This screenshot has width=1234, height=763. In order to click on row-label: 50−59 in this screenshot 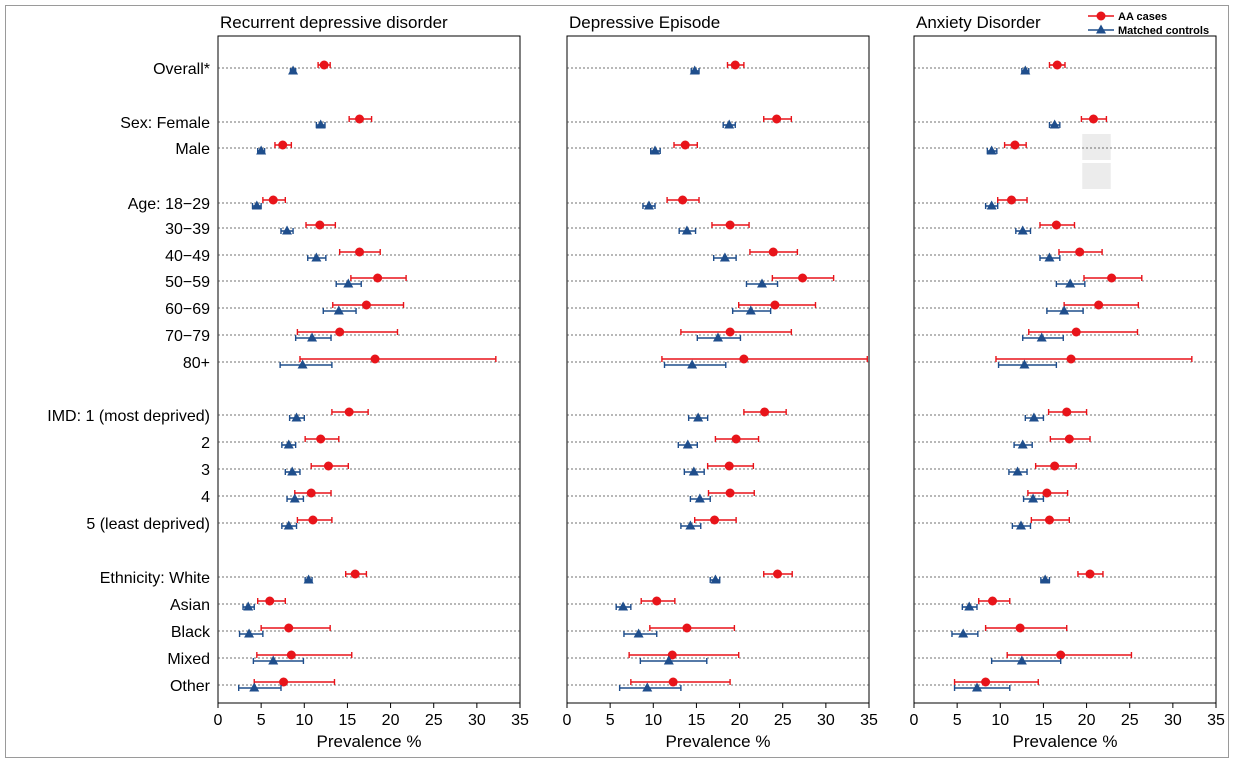, I will do `click(187, 282)`.